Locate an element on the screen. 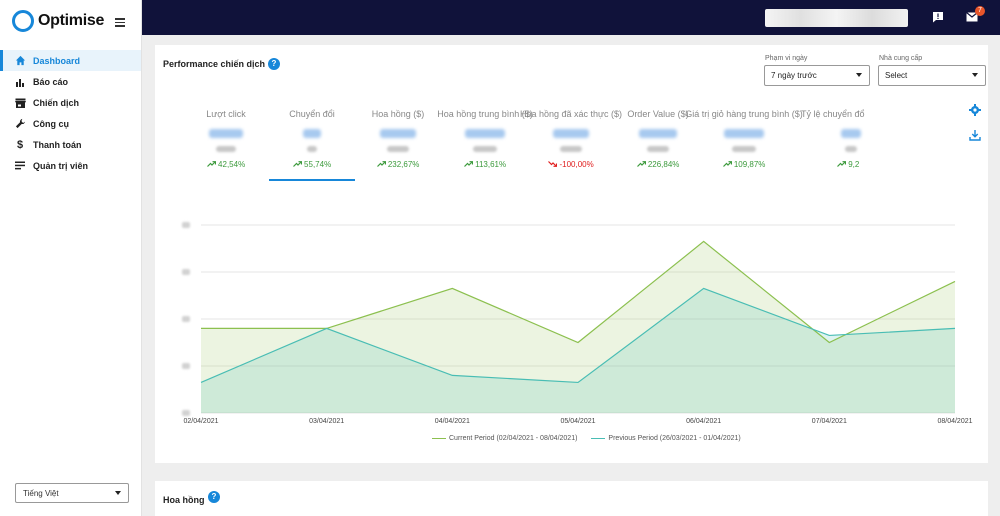 This screenshot has height=516, width=1000. sidebar-item-admin: Quản trị viên is located at coordinates (70, 165).